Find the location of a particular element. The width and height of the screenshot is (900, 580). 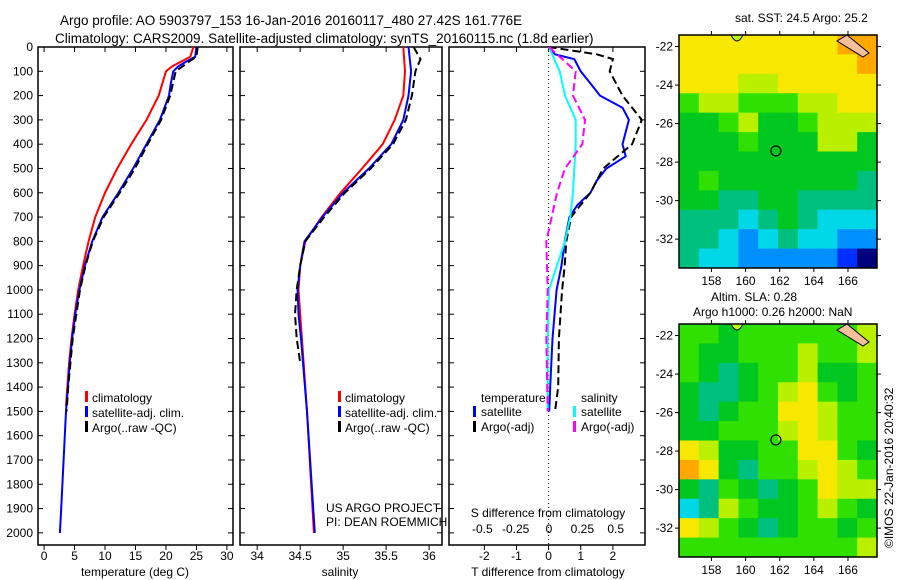

x-tick-label: 20 is located at coordinates (166, 556).